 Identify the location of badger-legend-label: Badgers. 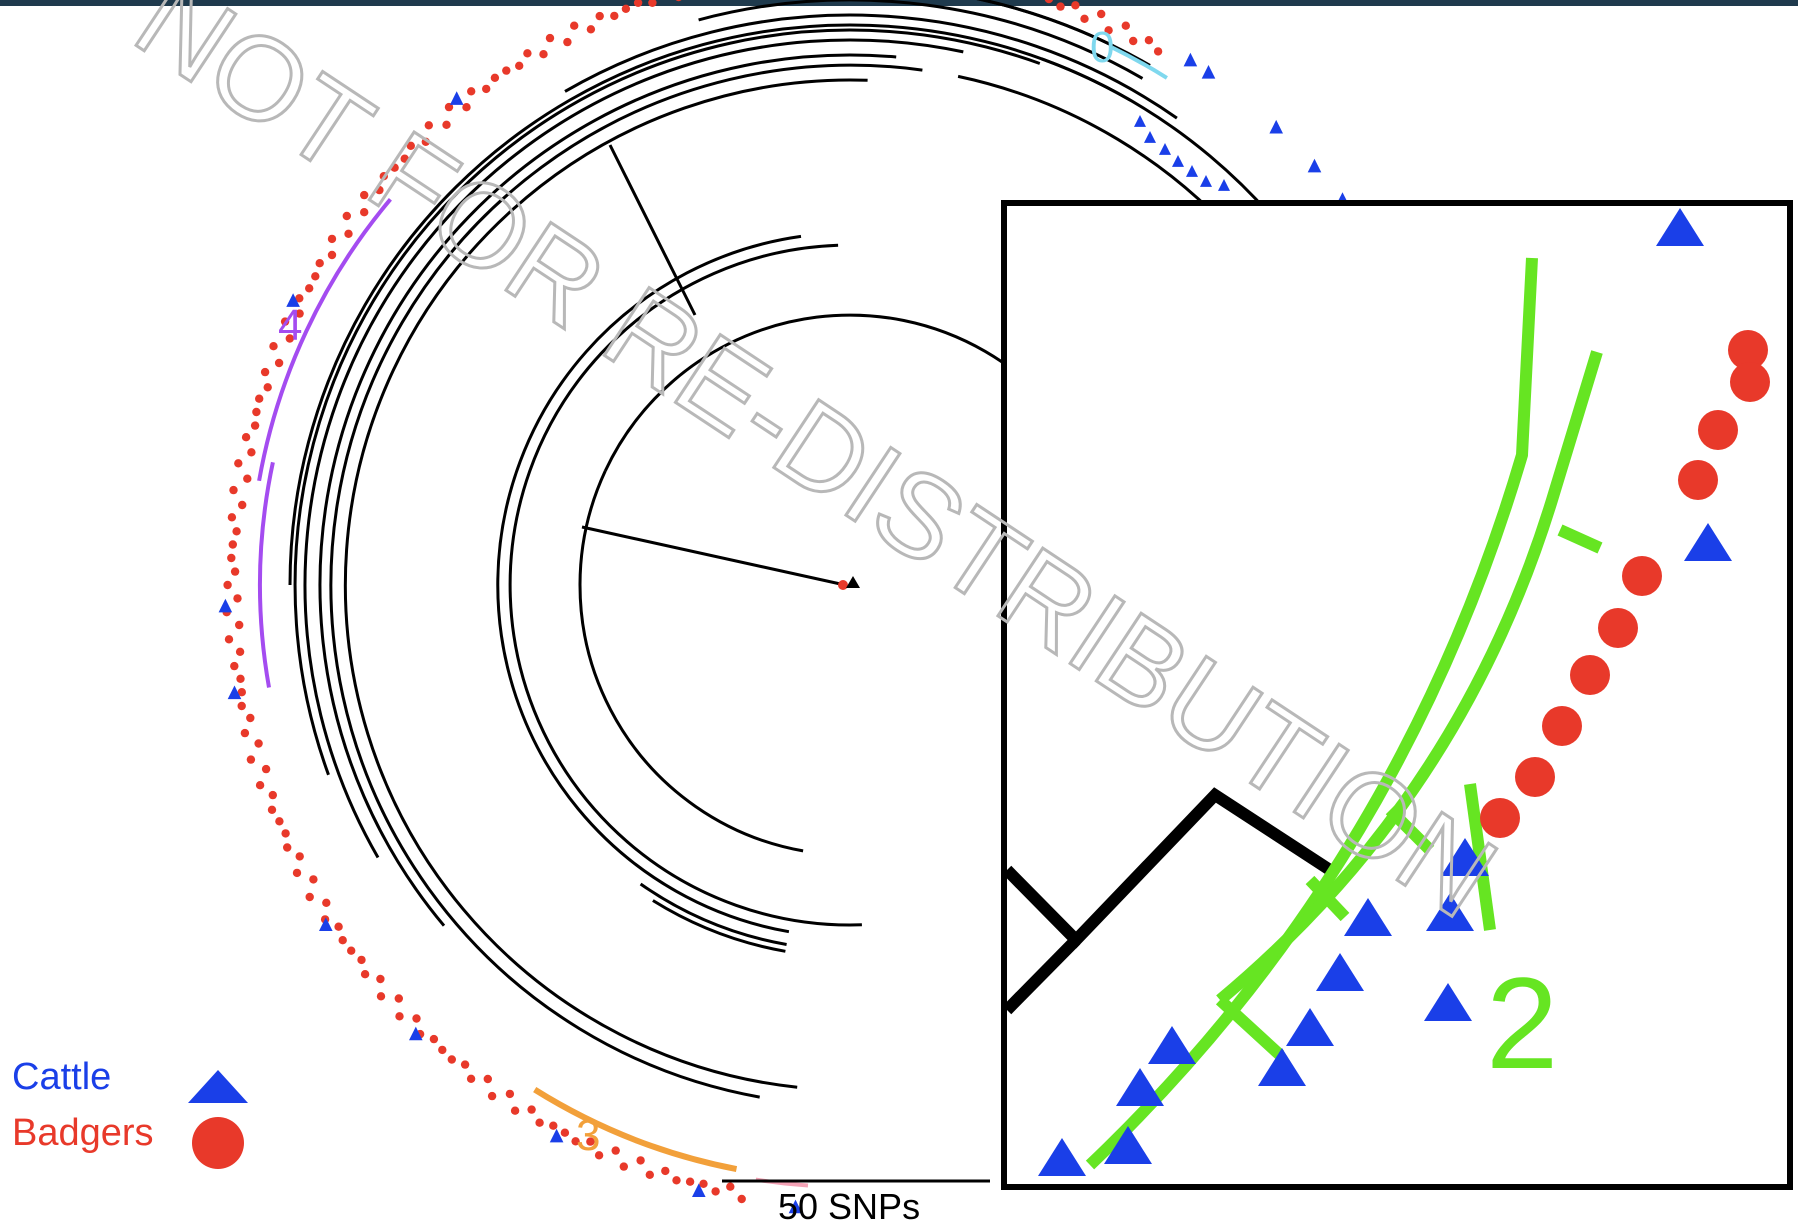
(83, 1133).